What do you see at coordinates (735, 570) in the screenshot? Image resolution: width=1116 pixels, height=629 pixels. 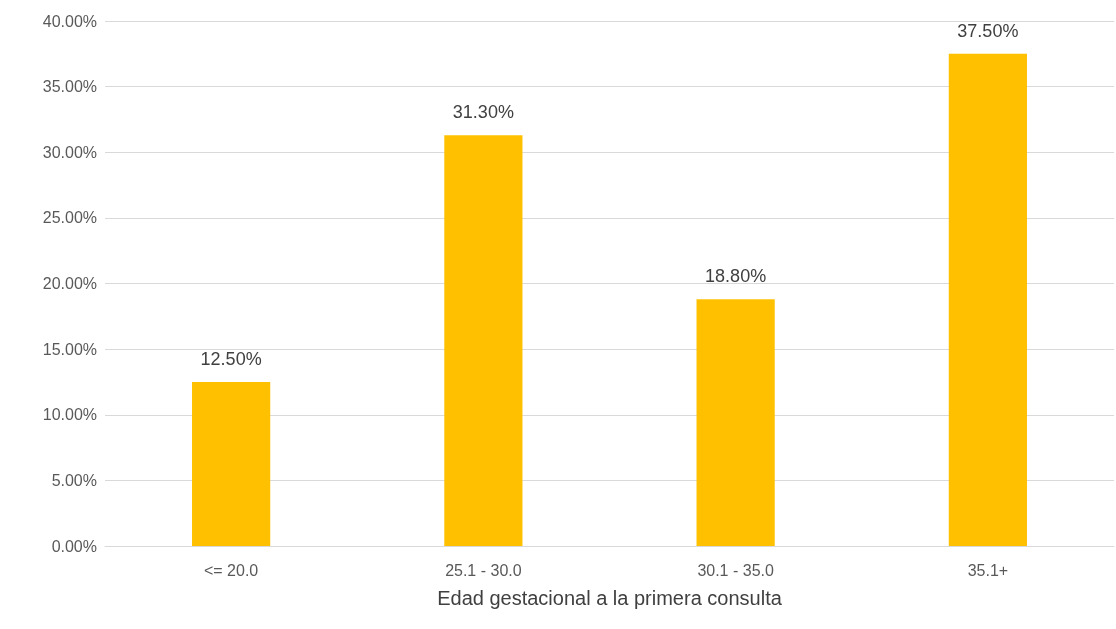 I see `x-tick-label: 30.1 - 35.0` at bounding box center [735, 570].